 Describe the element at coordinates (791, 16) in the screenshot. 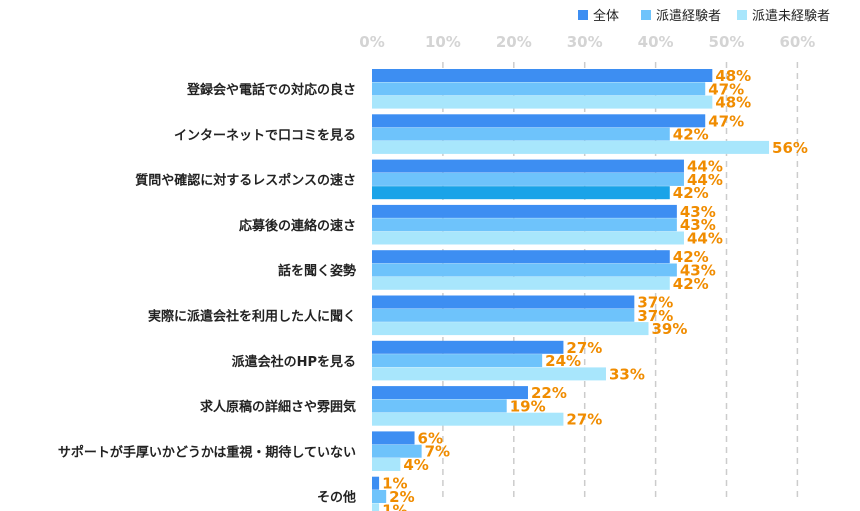

I see `legend-label: 派遣未経験者` at that location.